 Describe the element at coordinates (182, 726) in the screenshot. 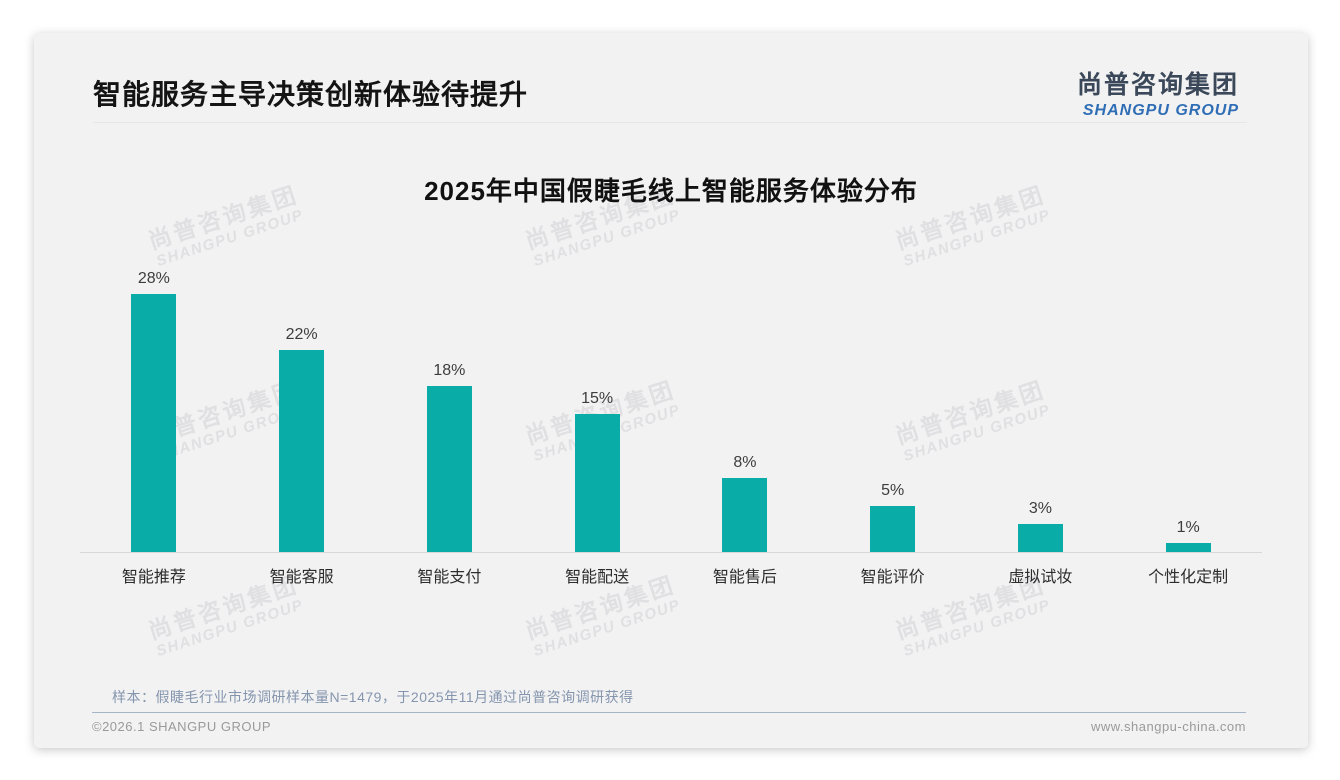

I see `copyright-text: ©2026.1 SHANGPU GROUP` at that location.